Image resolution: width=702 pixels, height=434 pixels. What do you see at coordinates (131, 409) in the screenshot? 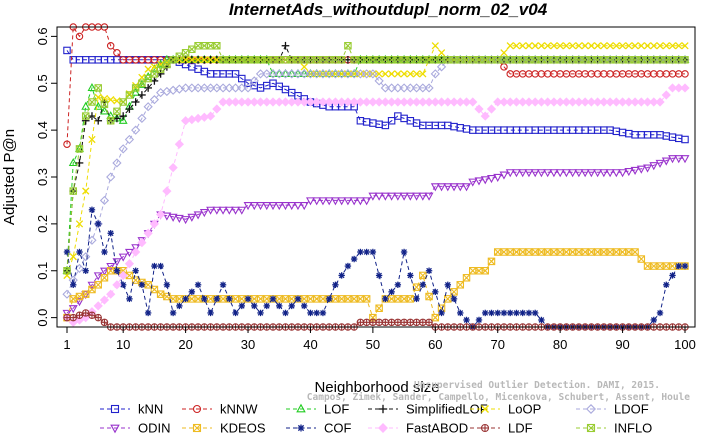
I see `legend-item-knn: kNN` at bounding box center [131, 409].